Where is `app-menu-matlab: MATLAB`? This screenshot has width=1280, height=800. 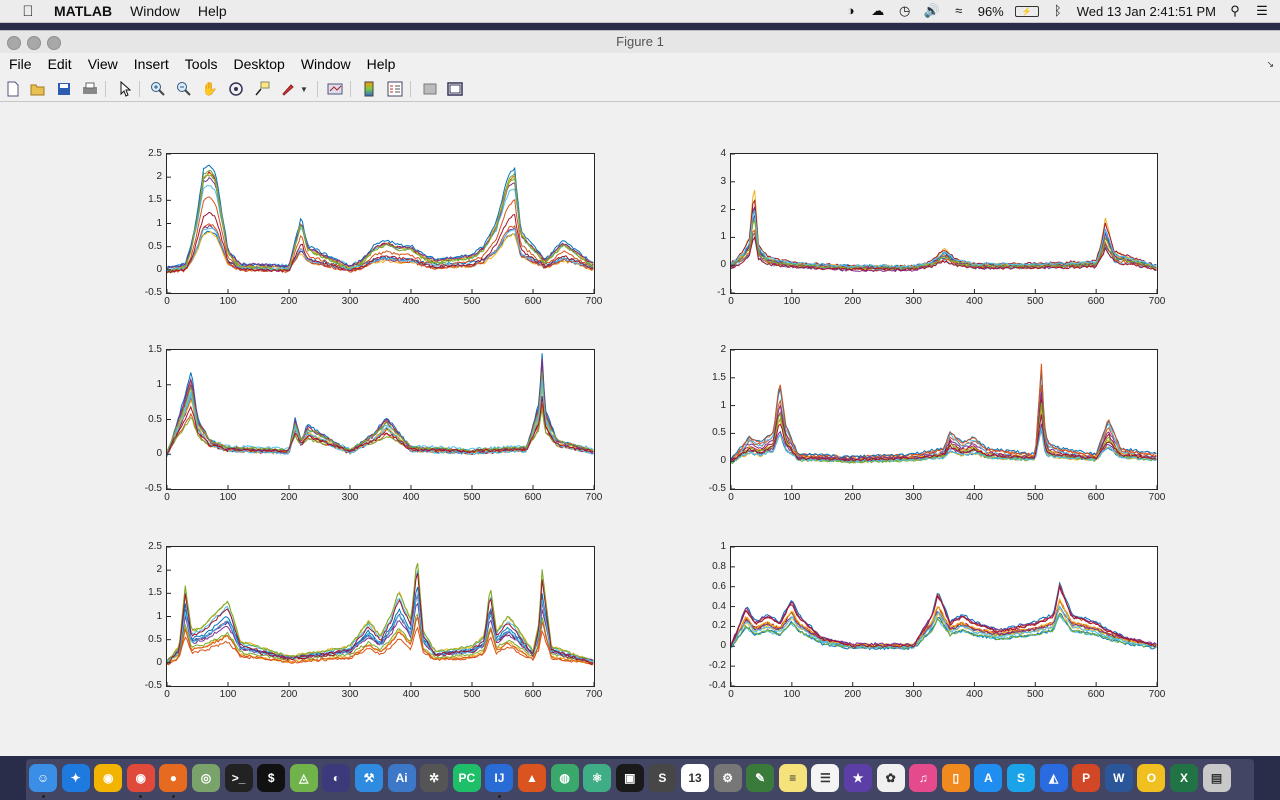 app-menu-matlab: MATLAB is located at coordinates (83, 11).